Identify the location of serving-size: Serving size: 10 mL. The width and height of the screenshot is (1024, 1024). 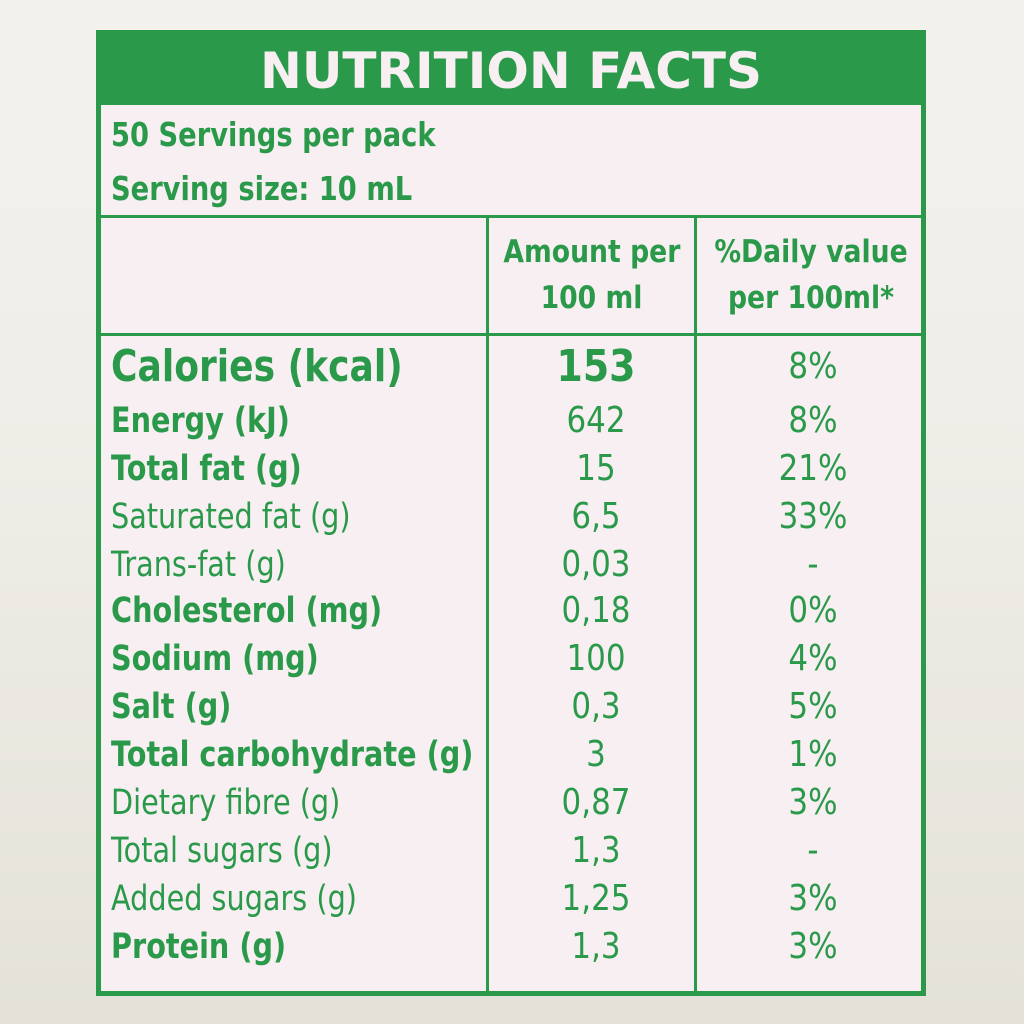
(262, 188).